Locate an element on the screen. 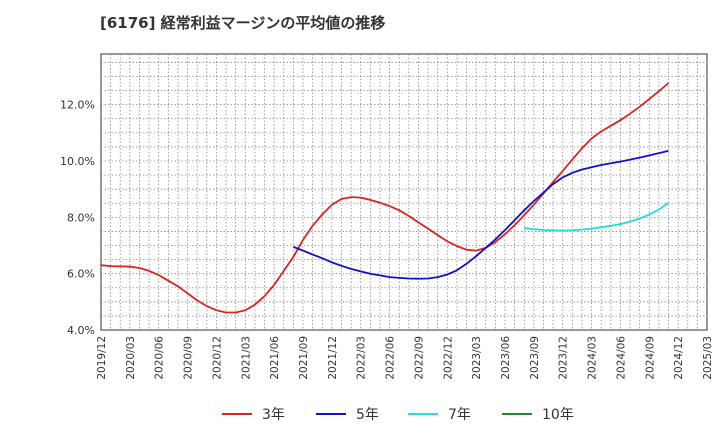  x-tick-label: 2021/09 is located at coordinates (304, 358).